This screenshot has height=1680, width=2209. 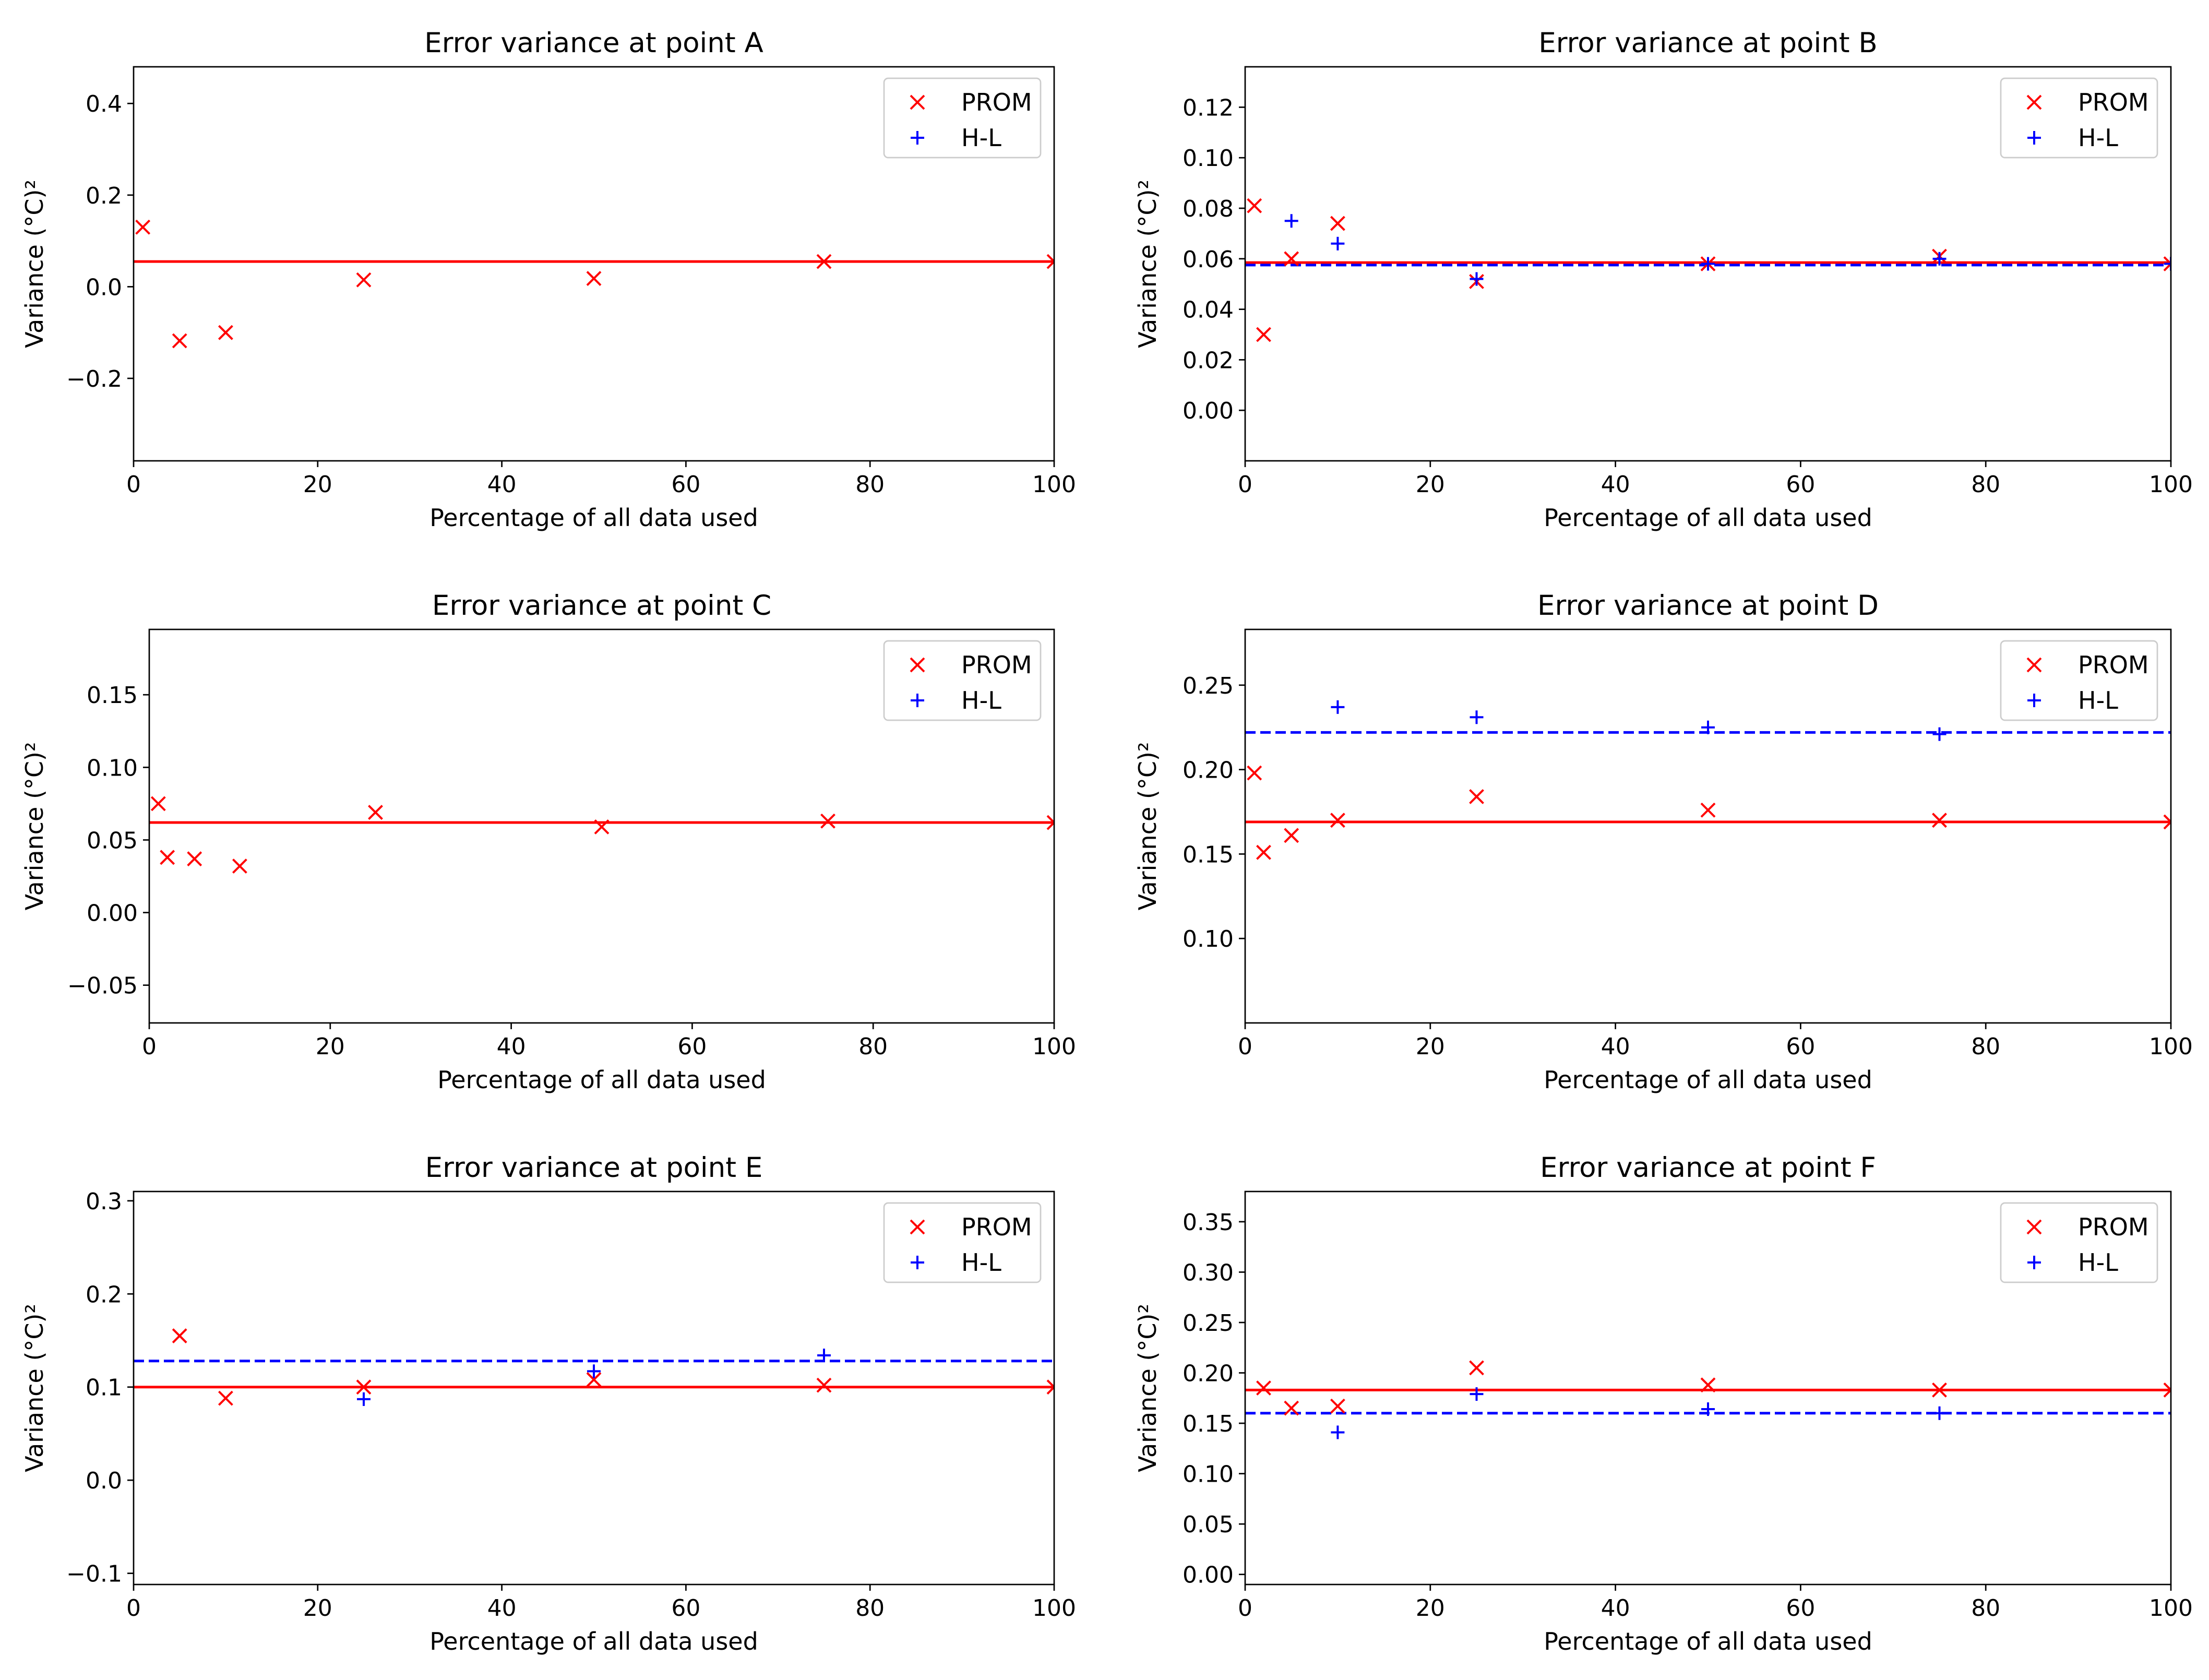 What do you see at coordinates (601, 606) in the screenshot?
I see `chart-title: Error variance at point C` at bounding box center [601, 606].